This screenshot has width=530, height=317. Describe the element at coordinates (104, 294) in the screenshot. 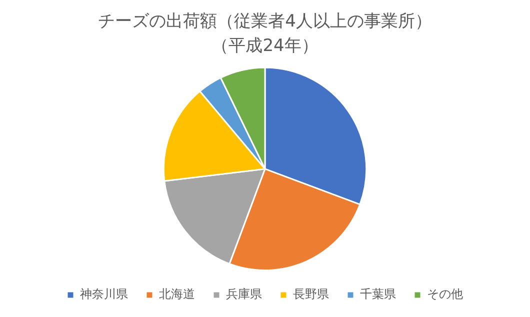

I see `legend-label: 神奈川県` at that location.